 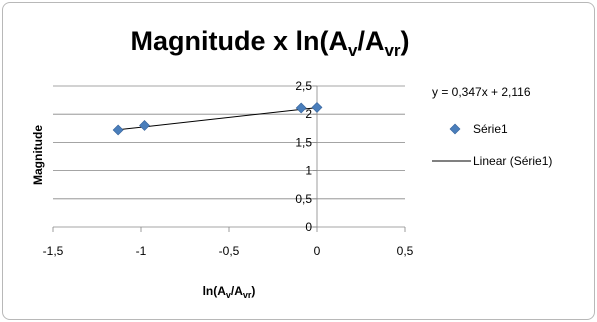 What do you see at coordinates (303, 142) in the screenshot?
I see `y-tick-label: 1,5` at bounding box center [303, 142].